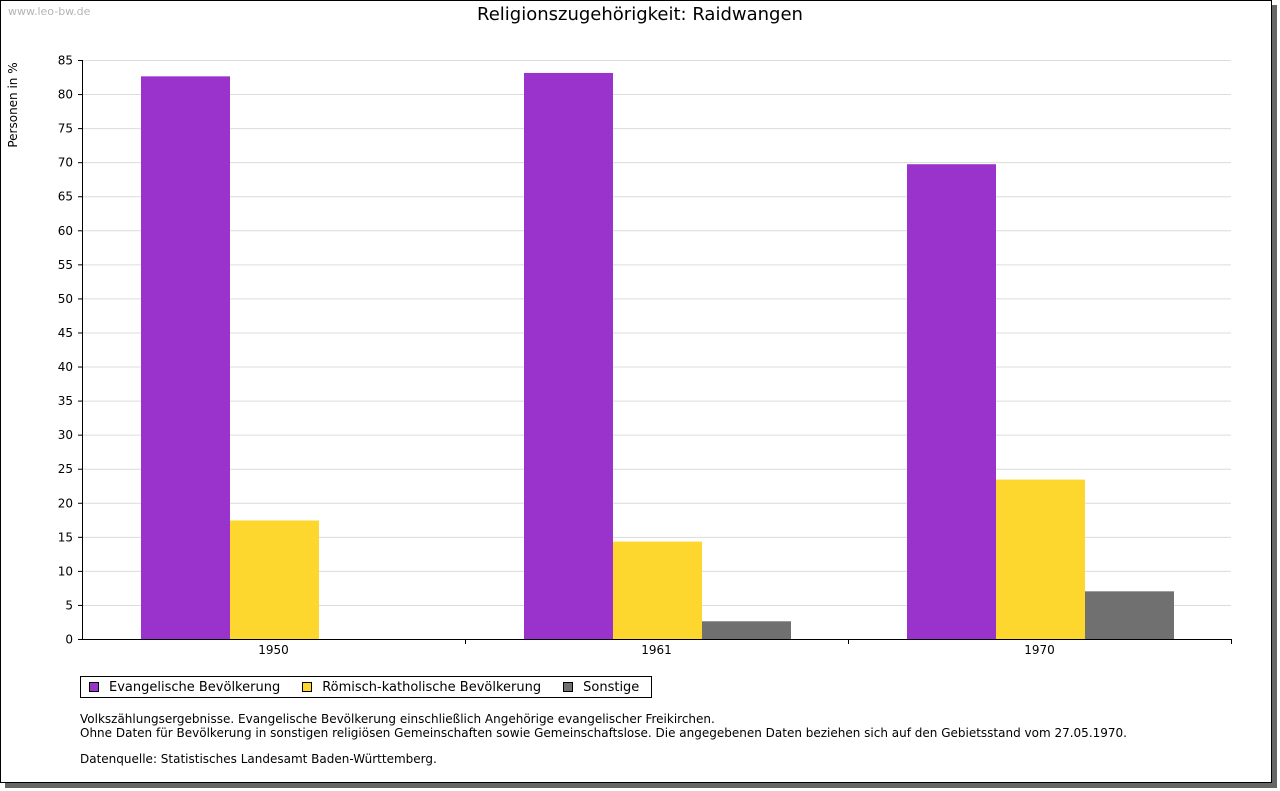  I want to click on y-tick-label: 25, so click(65, 469).